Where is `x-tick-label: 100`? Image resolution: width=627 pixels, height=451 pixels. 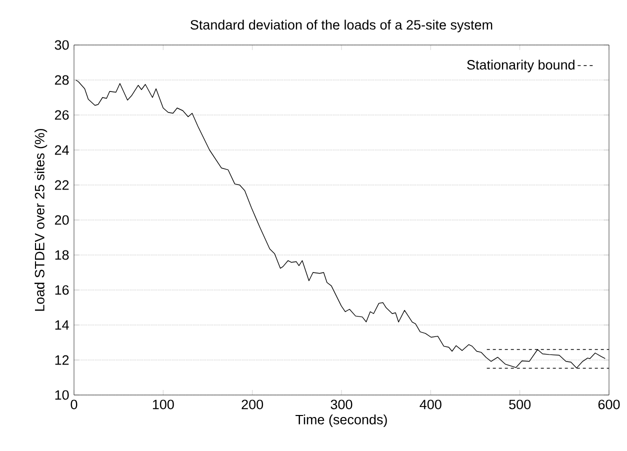 x-tick-label: 100 is located at coordinates (163, 405).